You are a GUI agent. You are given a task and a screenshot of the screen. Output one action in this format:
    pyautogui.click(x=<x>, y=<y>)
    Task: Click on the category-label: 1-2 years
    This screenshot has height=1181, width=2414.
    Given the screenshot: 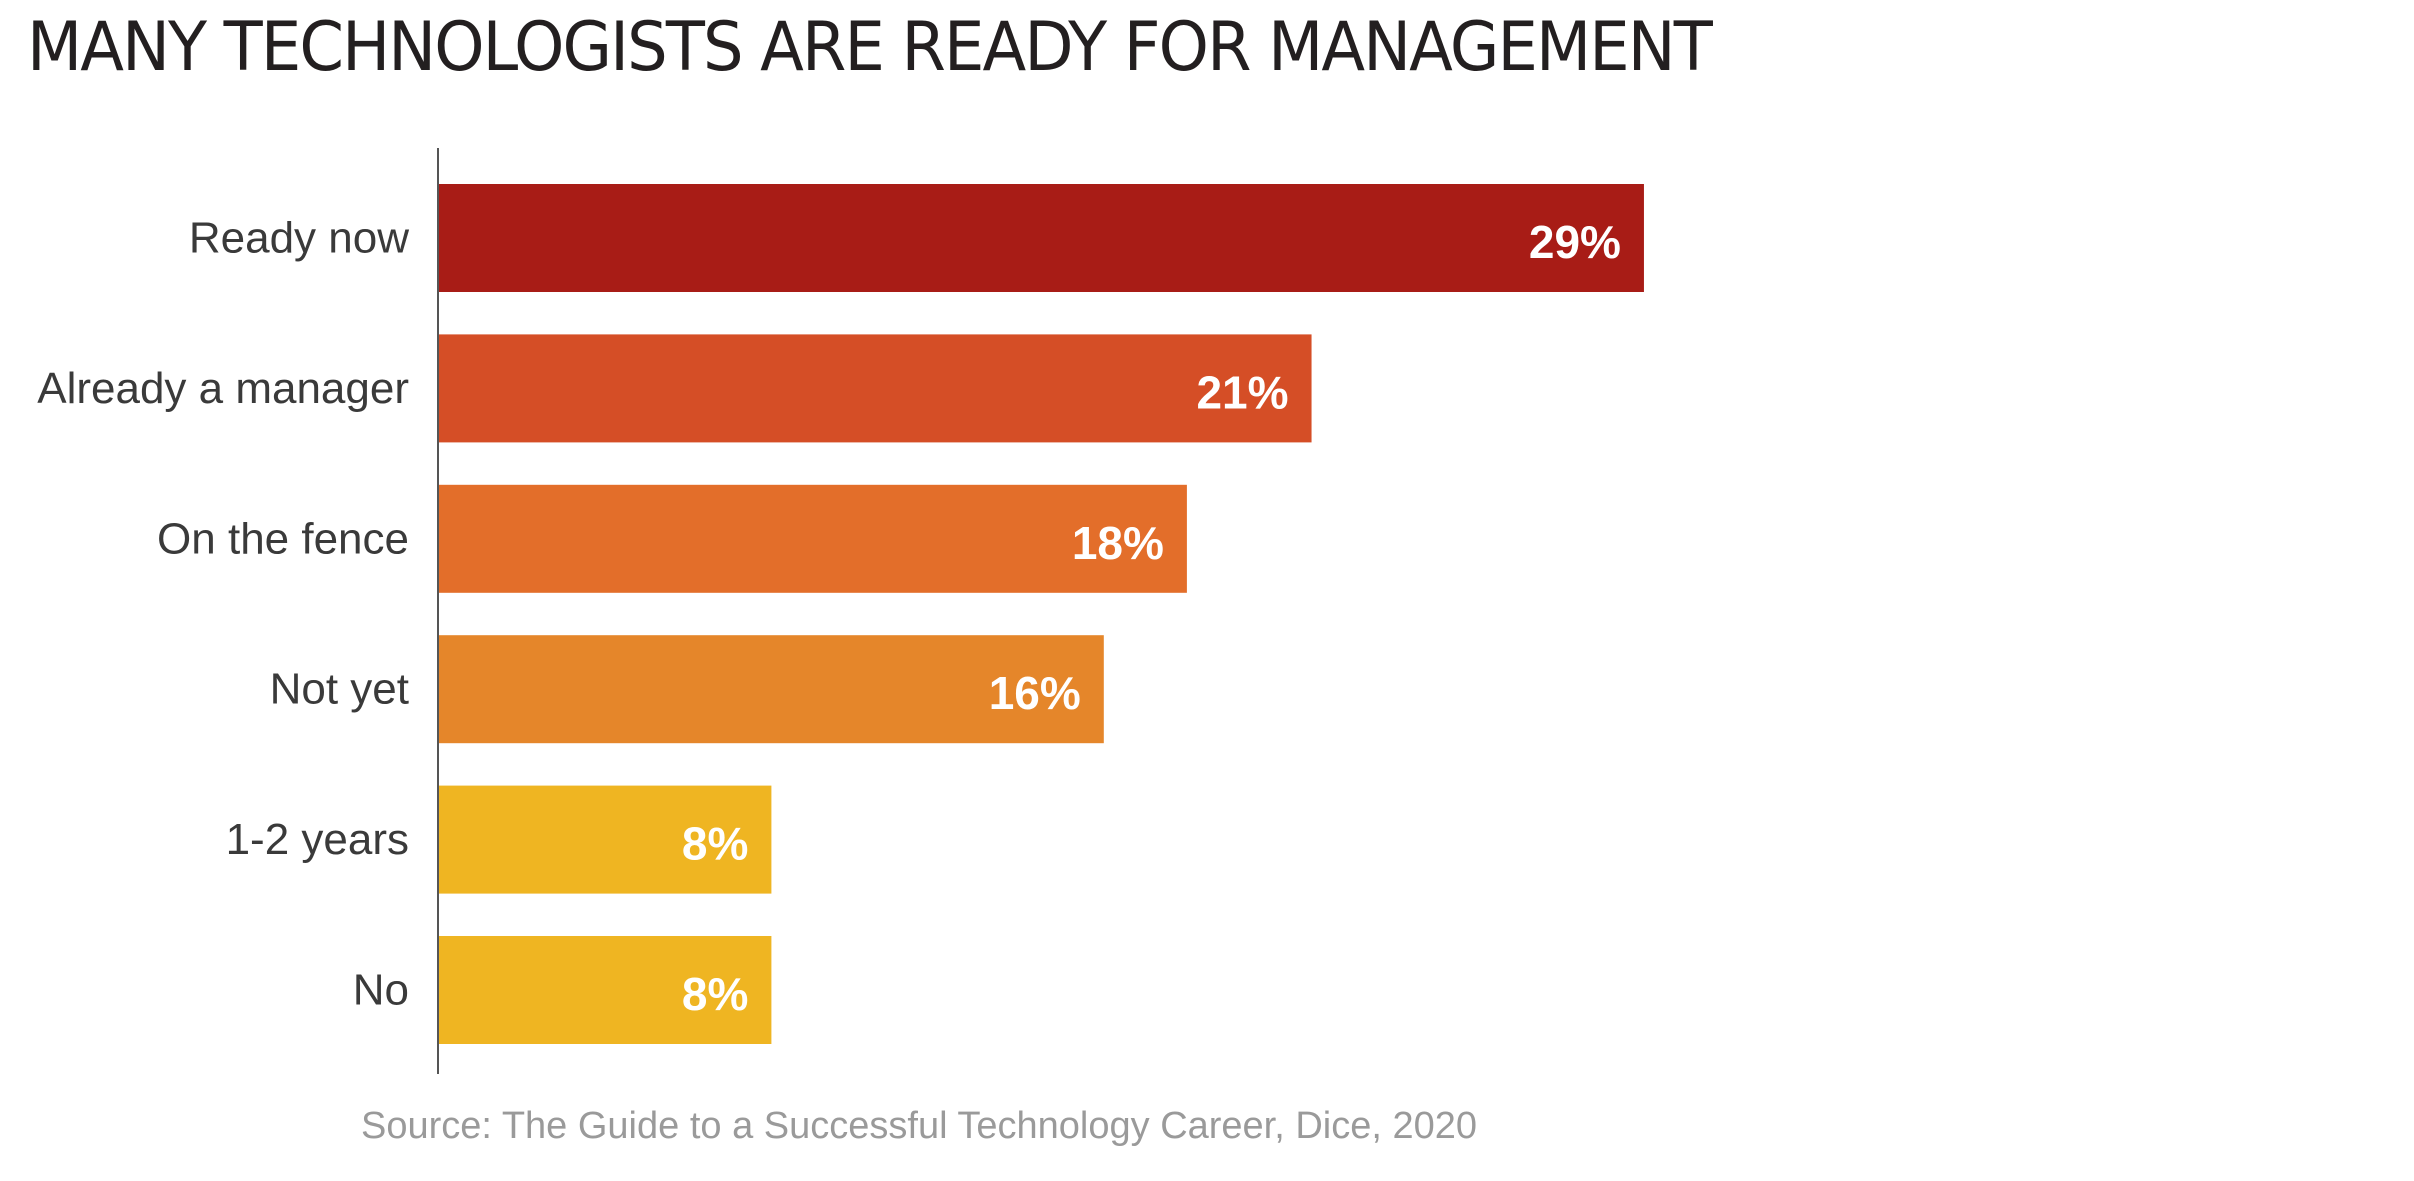 What is the action you would take?
    pyautogui.click(x=317, y=839)
    